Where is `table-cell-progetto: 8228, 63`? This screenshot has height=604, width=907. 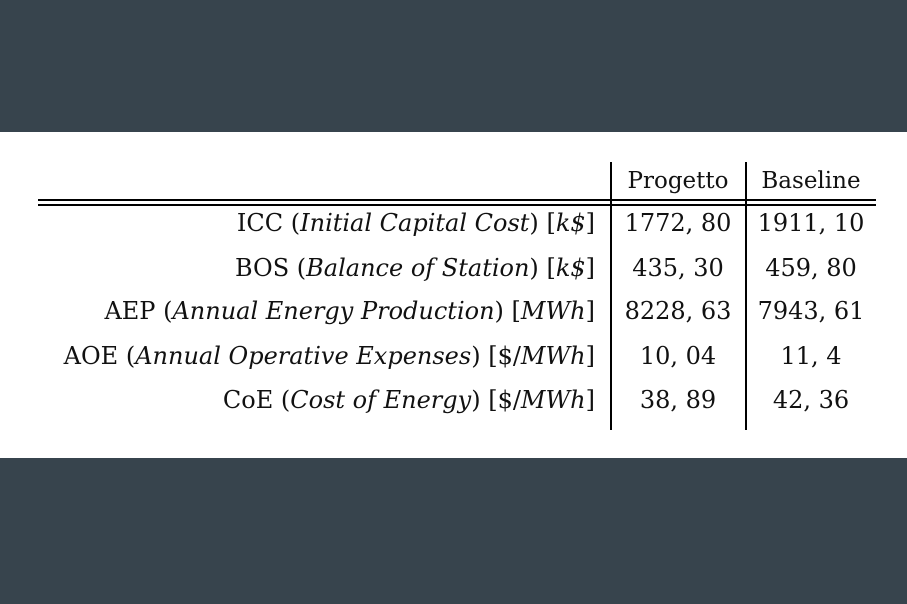
table-cell-progetto: 8228, 63 is located at coordinates (678, 311).